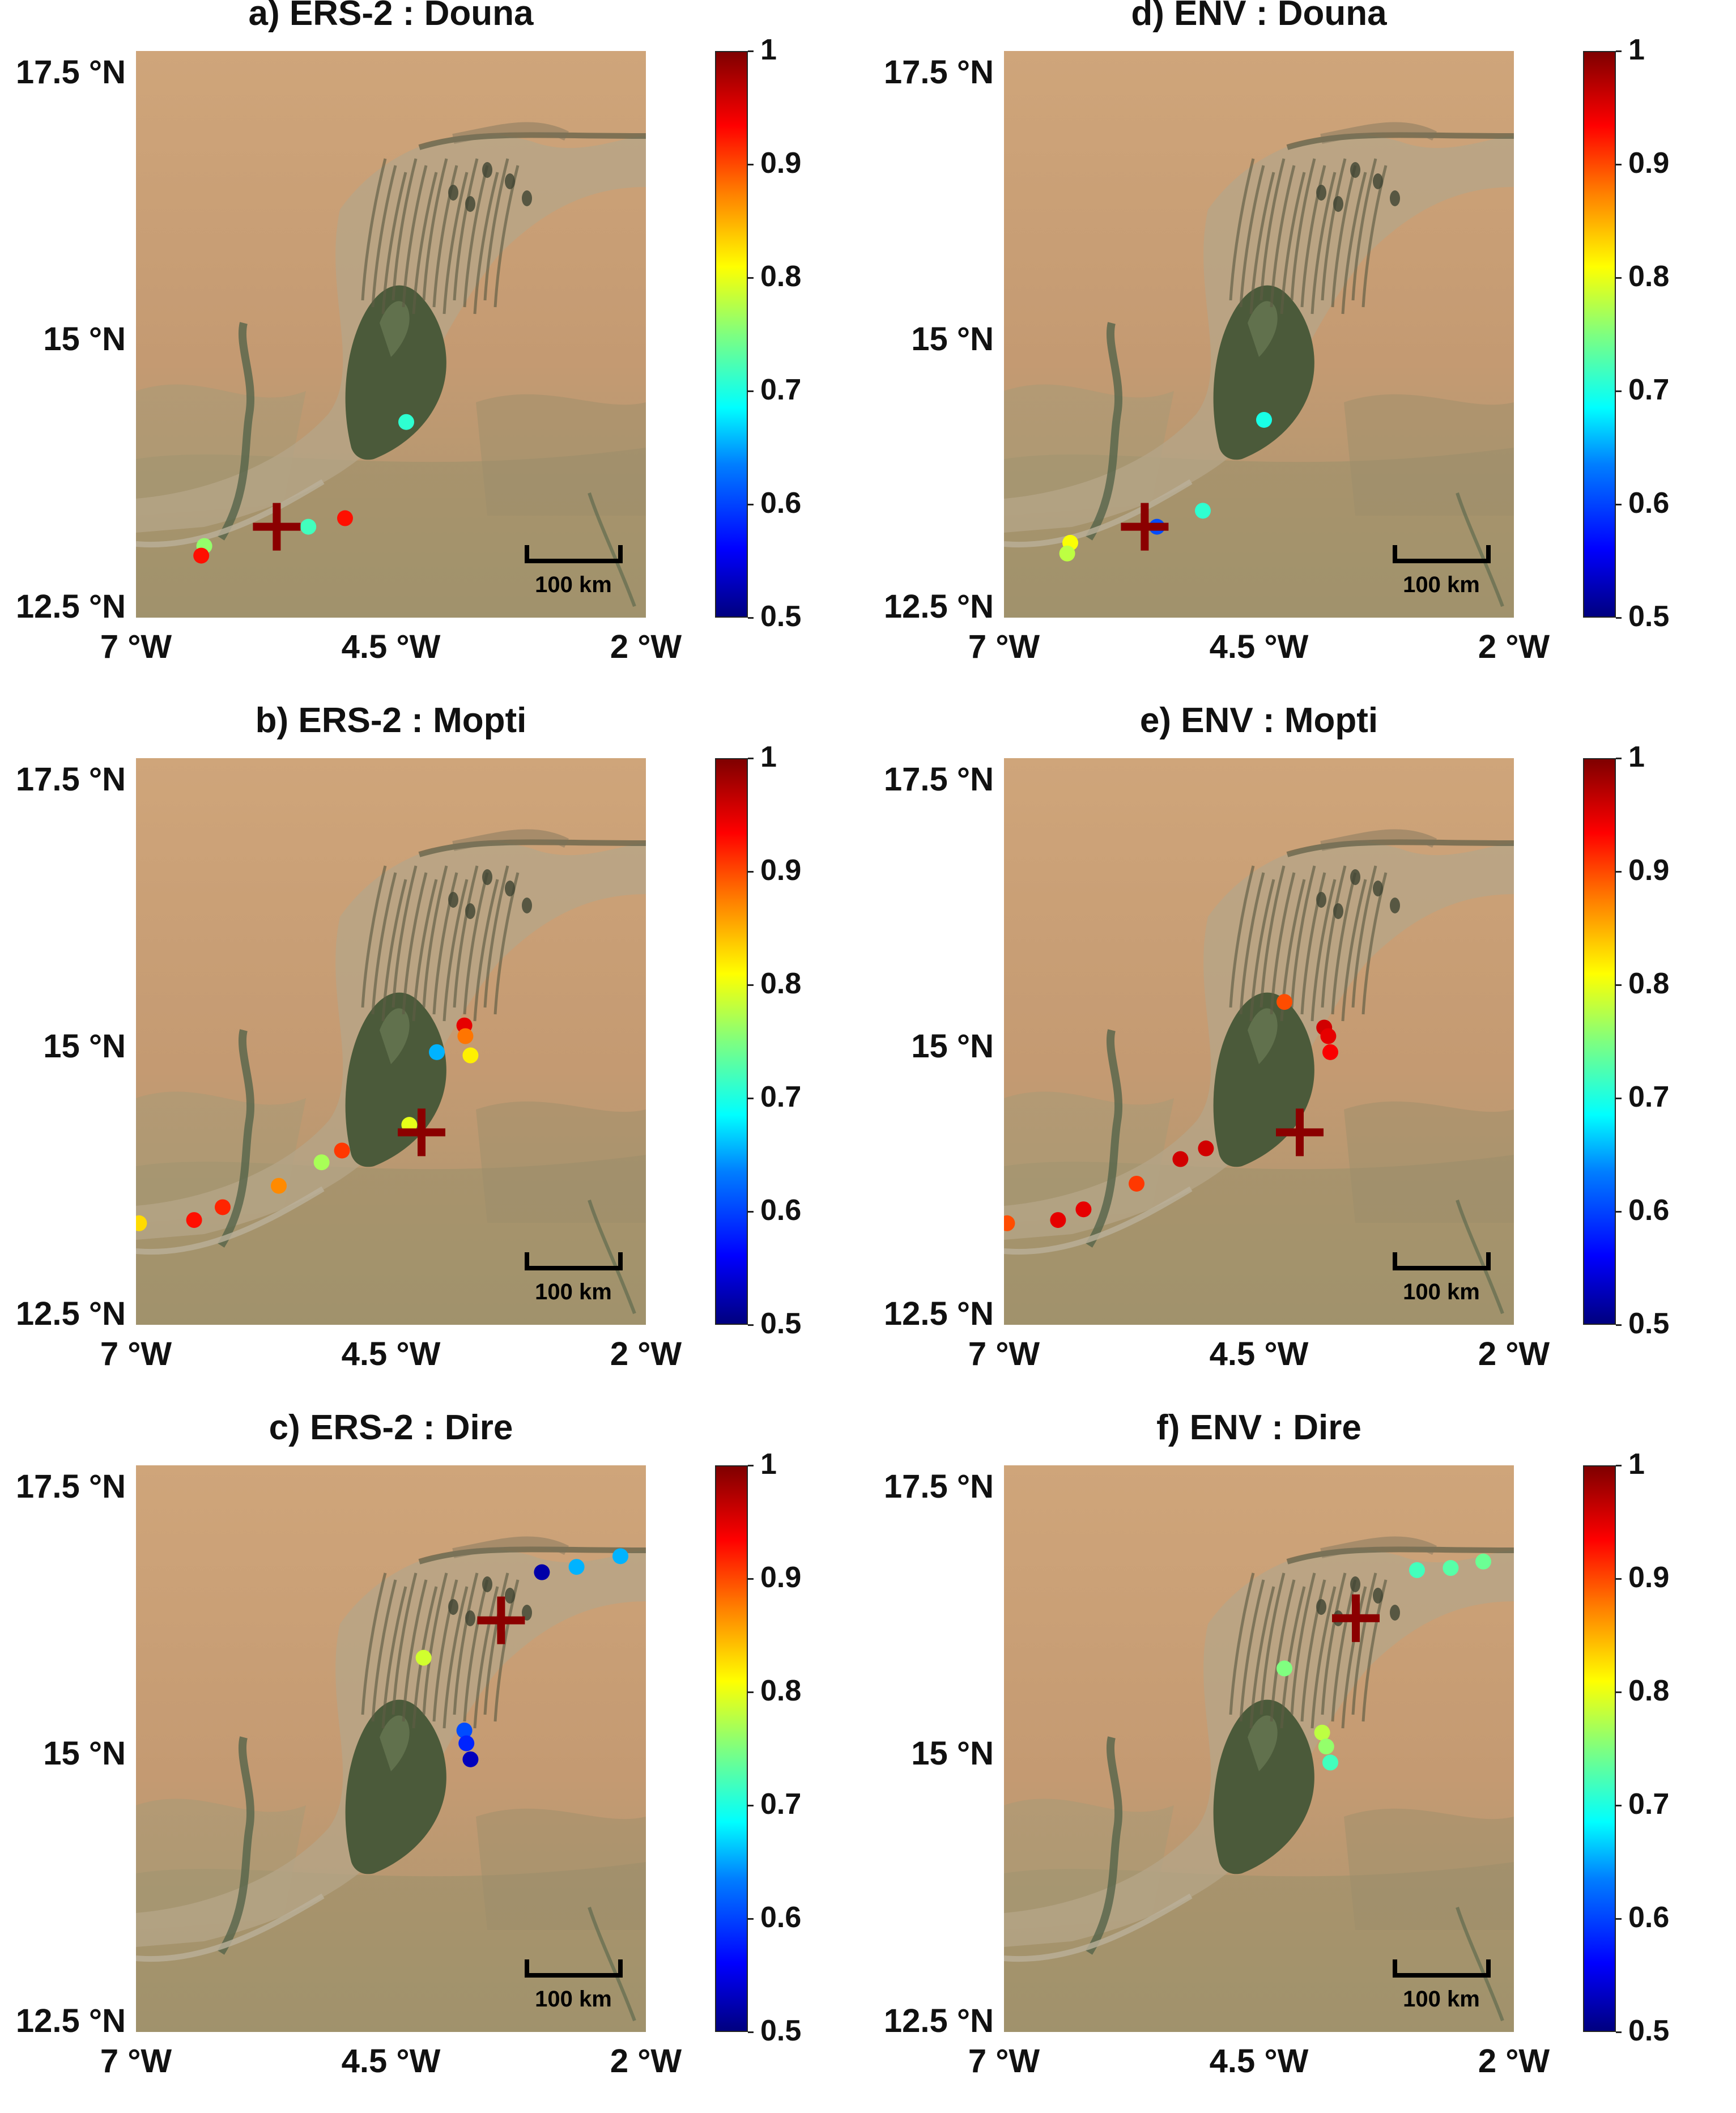 This screenshot has width=1736, height=2113. I want to click on panel-title: e) ENV : Mopti, so click(1259, 720).